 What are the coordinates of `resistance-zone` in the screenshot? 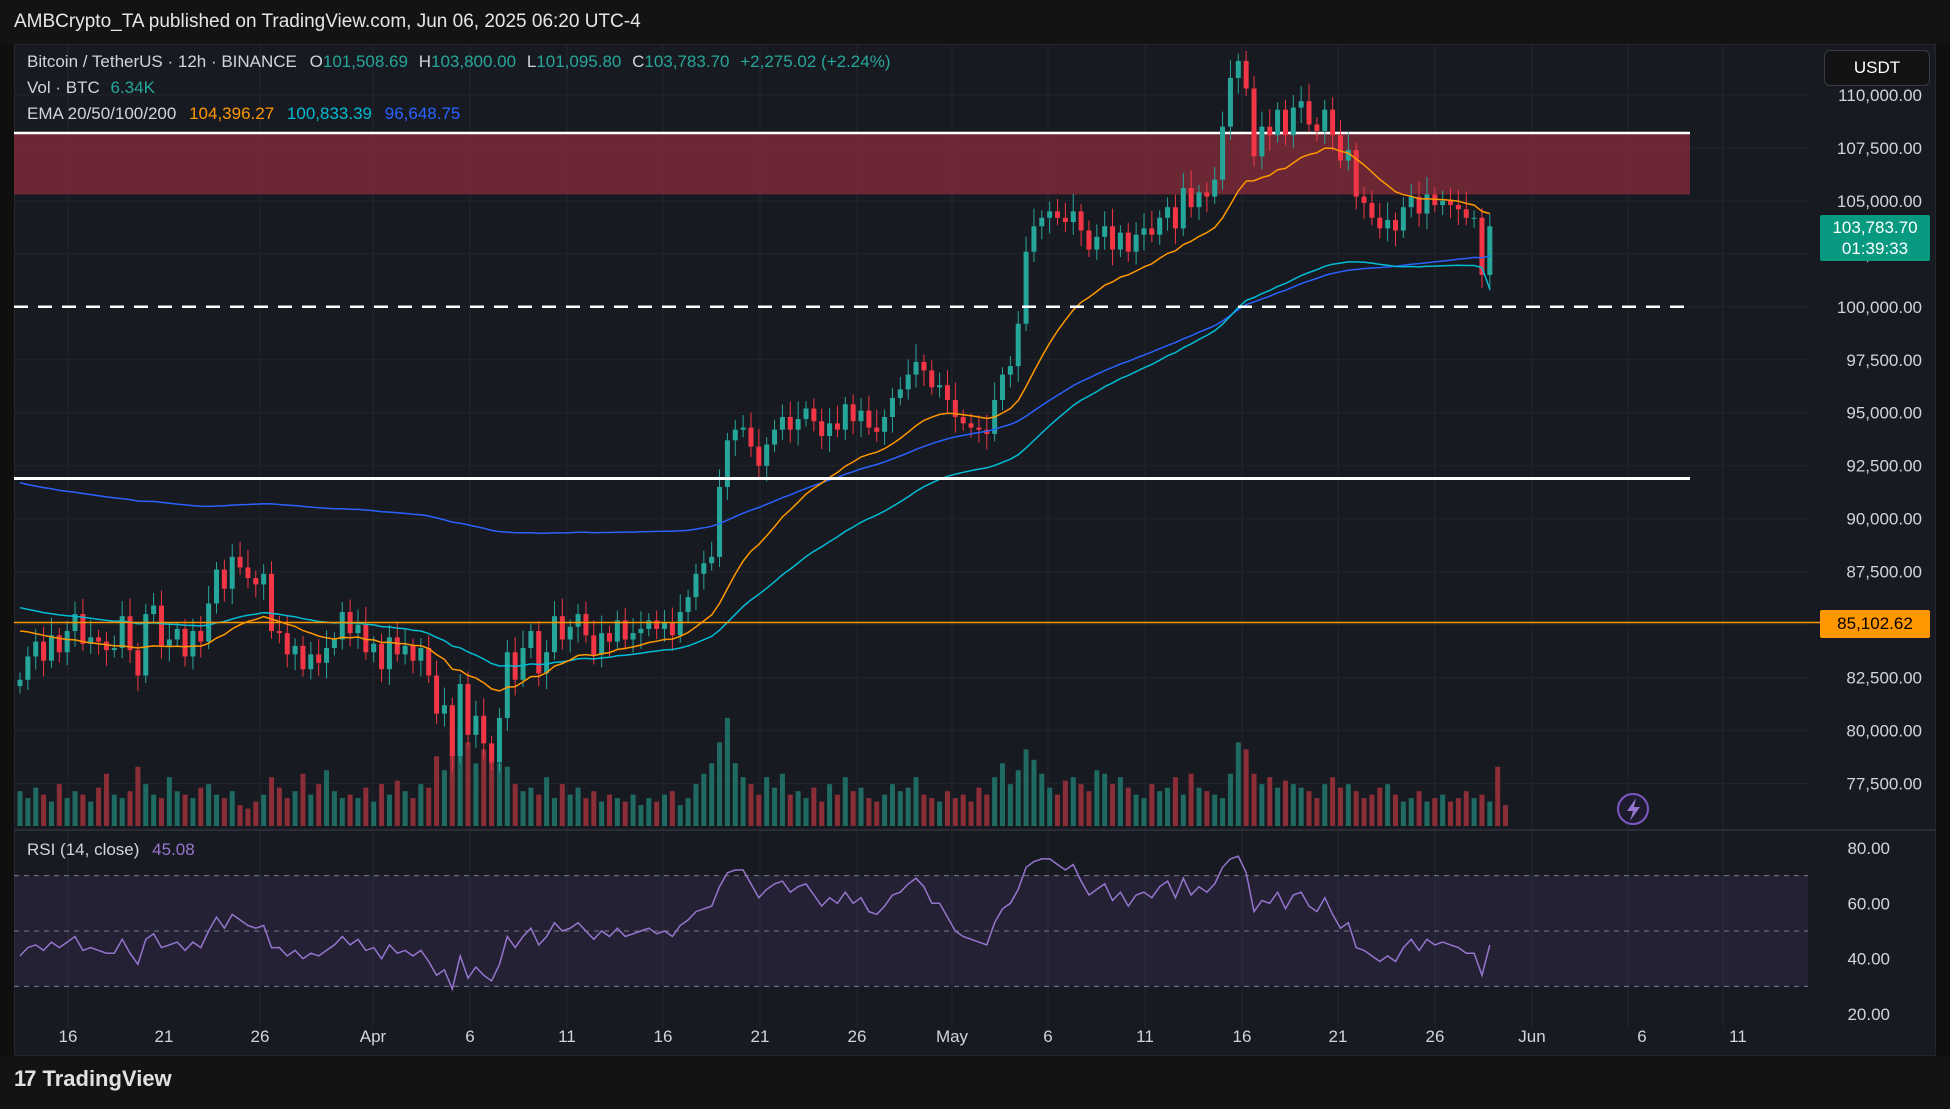 It's located at (852, 163).